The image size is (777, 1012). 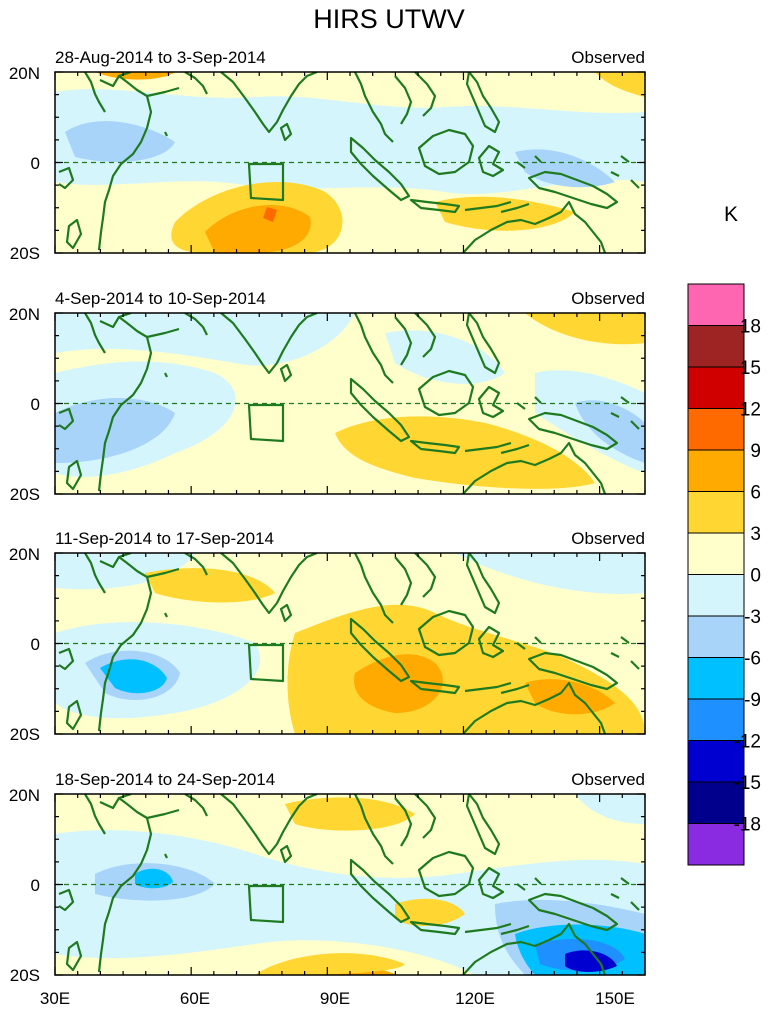 I want to click on lon-label: 60E, so click(x=195, y=998).